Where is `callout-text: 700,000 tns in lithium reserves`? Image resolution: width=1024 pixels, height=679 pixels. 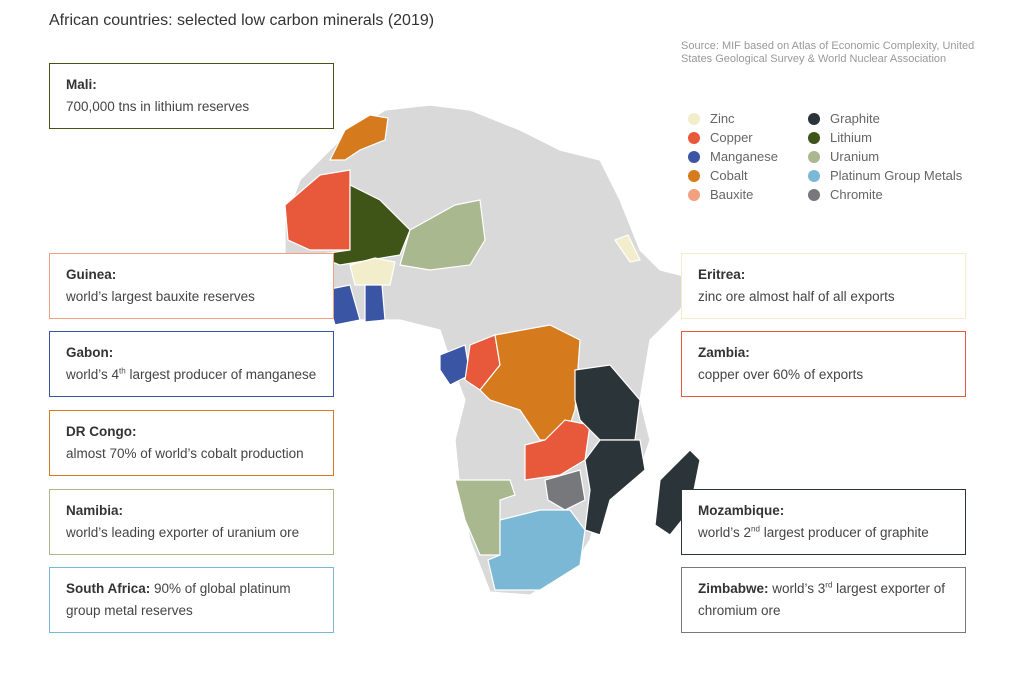 callout-text: 700,000 tns in lithium reserves is located at coordinates (158, 106).